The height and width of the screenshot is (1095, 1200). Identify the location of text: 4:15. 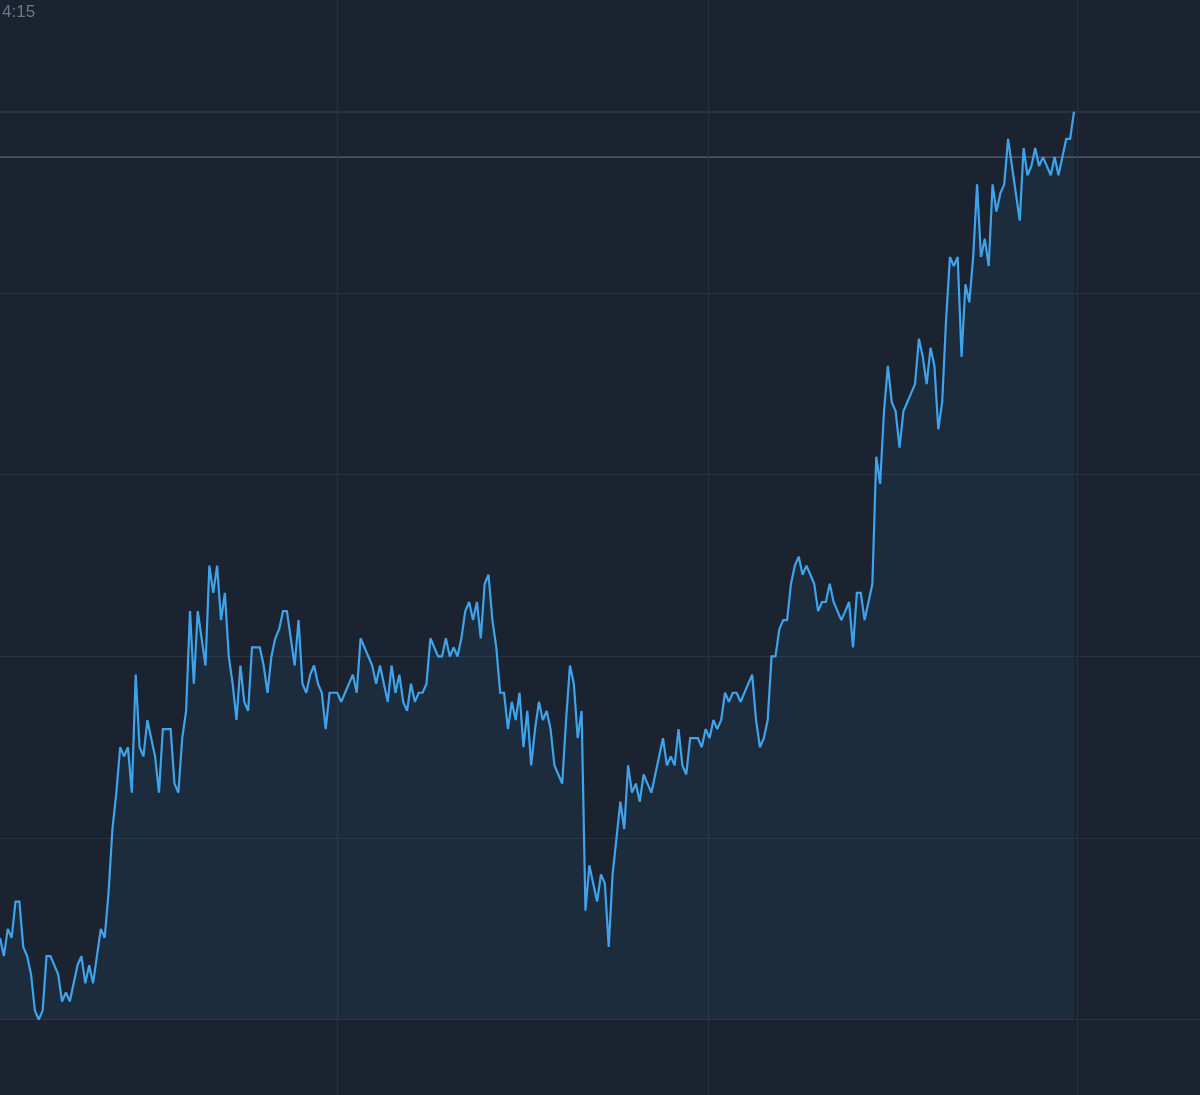
(19, 11).